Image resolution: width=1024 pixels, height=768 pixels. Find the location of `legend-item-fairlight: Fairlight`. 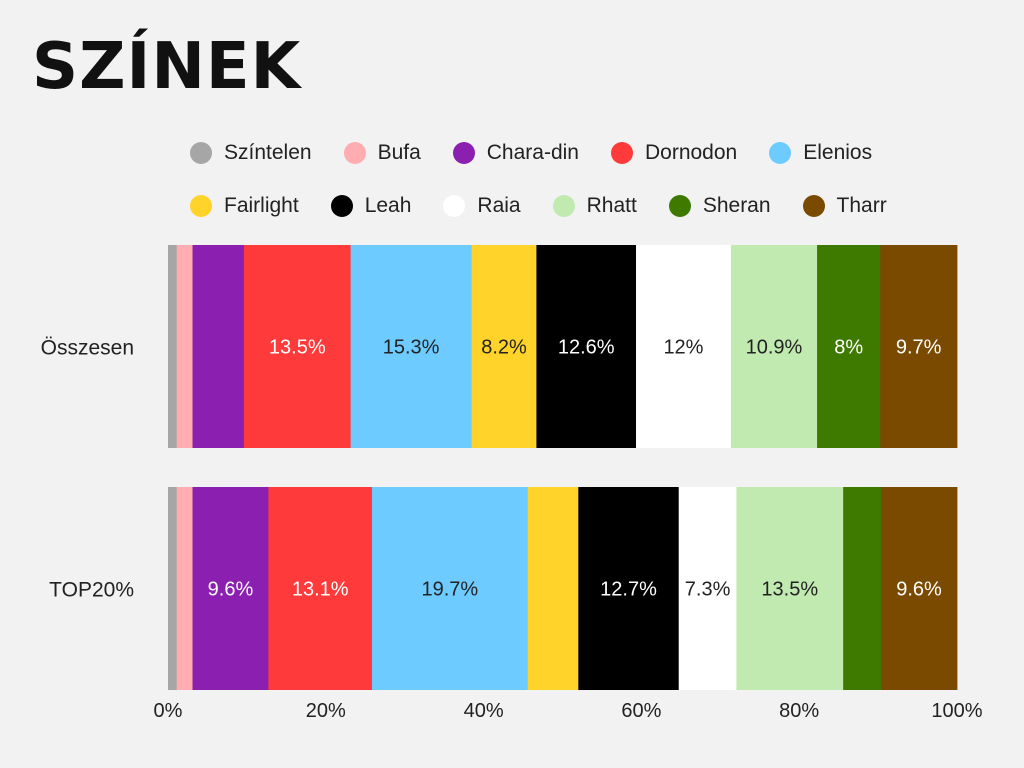

legend-item-fairlight: Fairlight is located at coordinates (244, 206).